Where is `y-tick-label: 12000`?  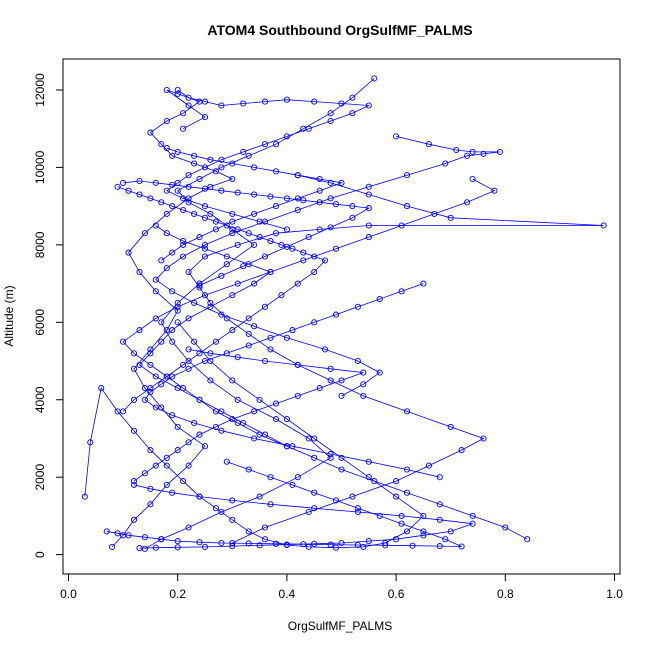 y-tick-label: 12000 is located at coordinates (40, 90).